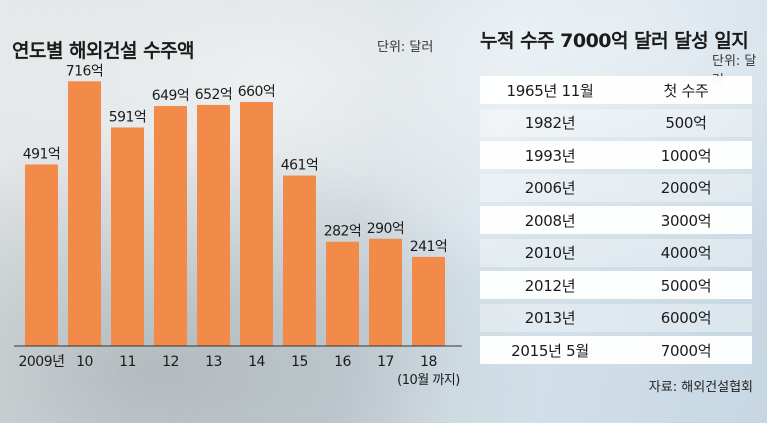 This screenshot has width=767, height=423. What do you see at coordinates (171, 96) in the screenshot?
I see `value-label-3: 649억` at bounding box center [171, 96].